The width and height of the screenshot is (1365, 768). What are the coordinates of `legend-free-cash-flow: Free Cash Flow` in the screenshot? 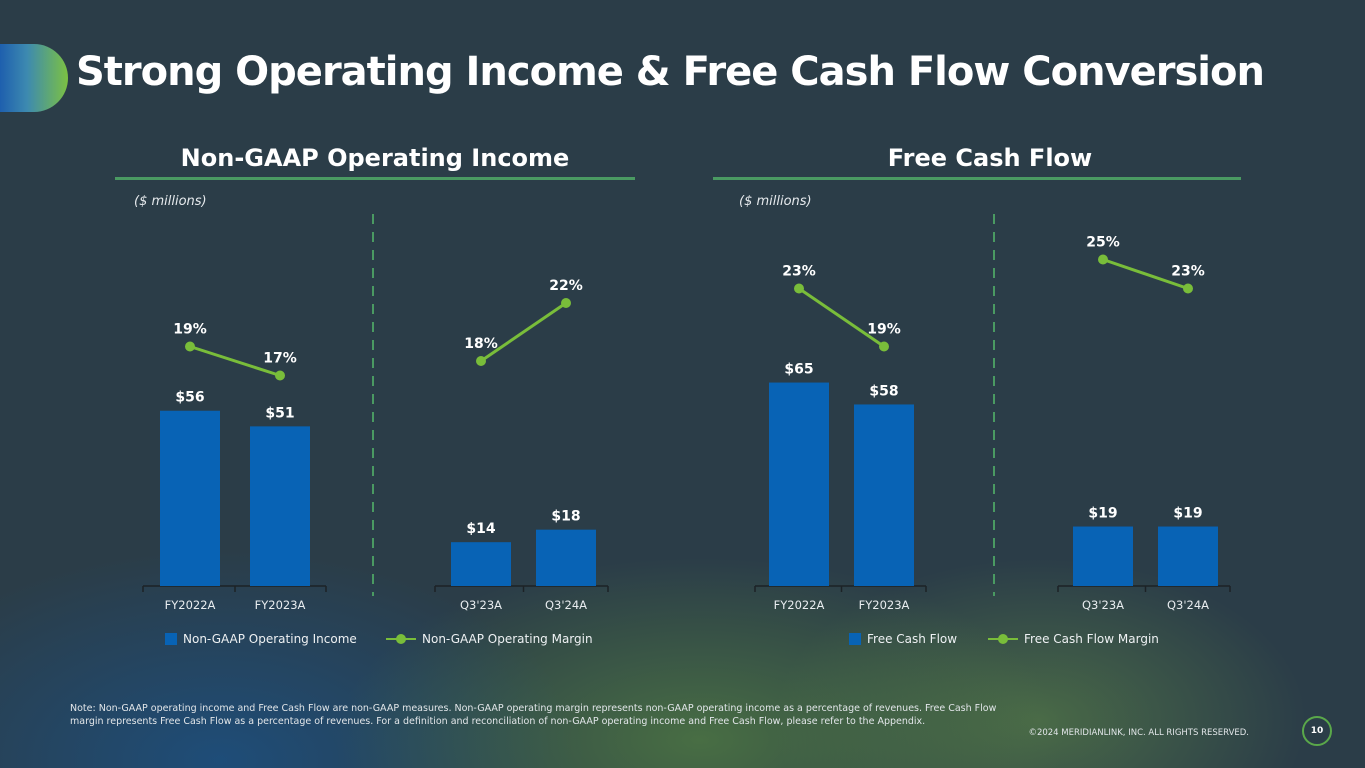 It's located at (903, 639).